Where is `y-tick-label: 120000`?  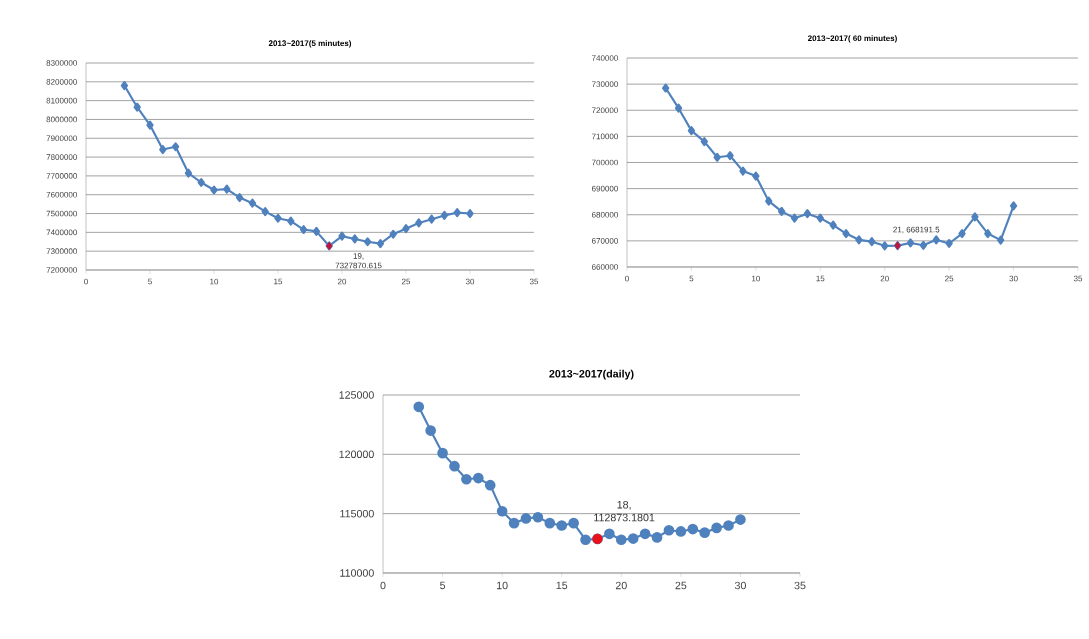 y-tick-label: 120000 is located at coordinates (356, 454).